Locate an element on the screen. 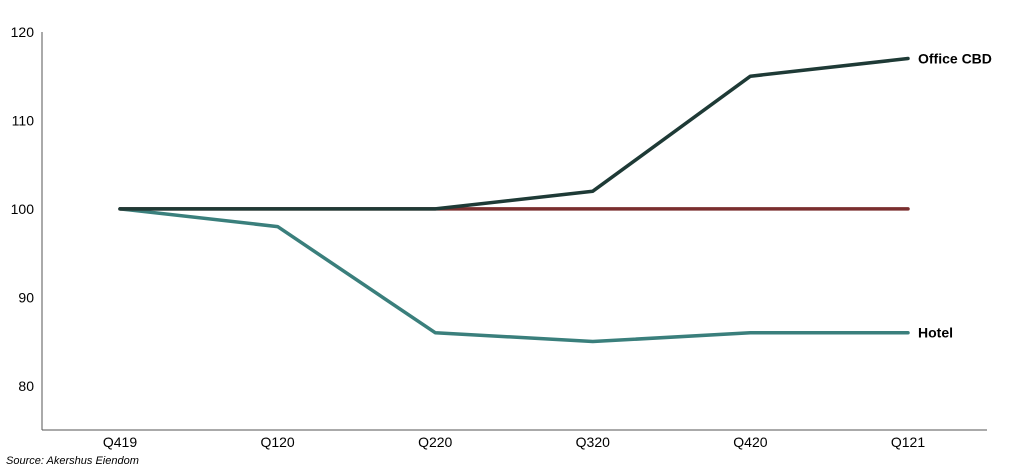  y-tick-label: 80 is located at coordinates (26, 386).